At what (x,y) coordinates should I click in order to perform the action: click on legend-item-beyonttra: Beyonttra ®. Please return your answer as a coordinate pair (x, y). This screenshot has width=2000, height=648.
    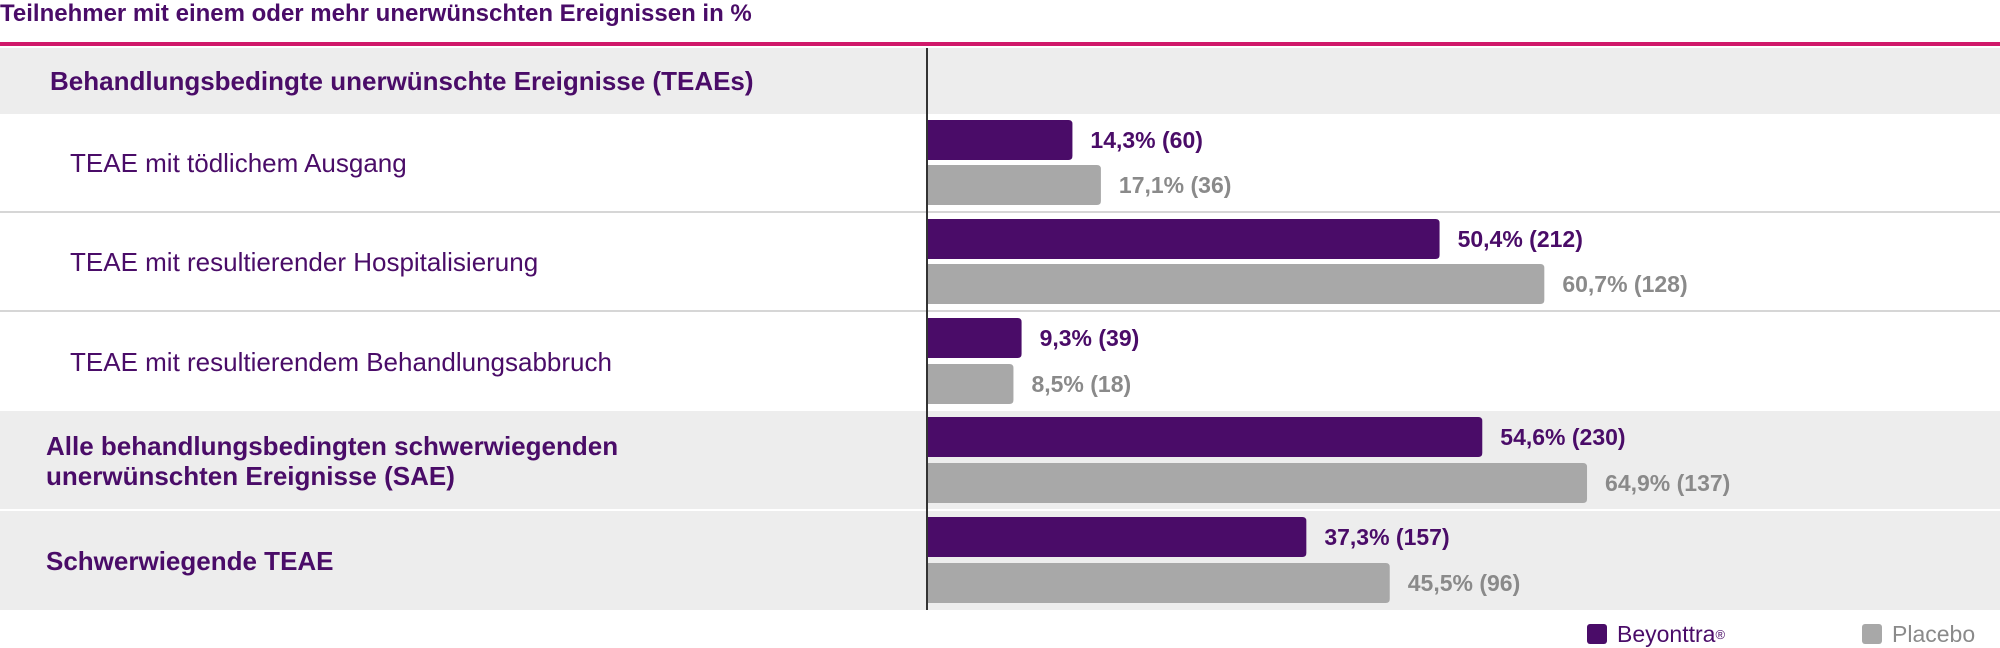
    Looking at the image, I should click on (1656, 634).